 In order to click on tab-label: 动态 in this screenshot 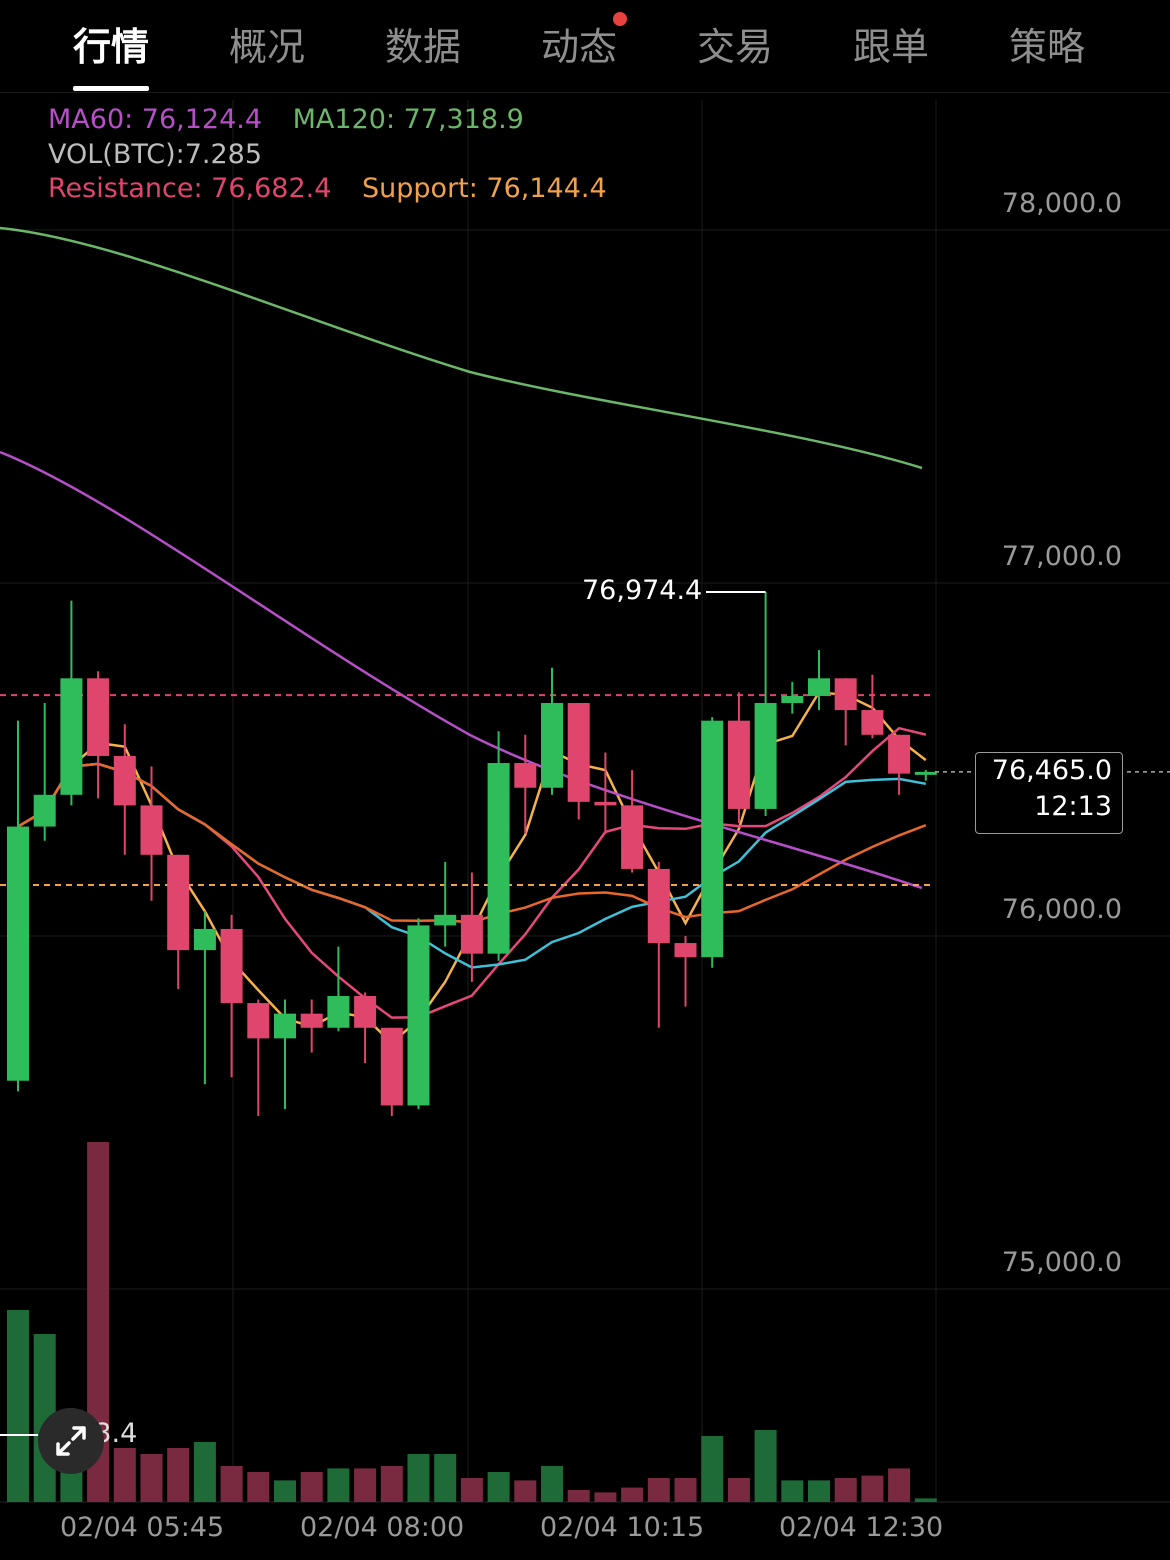, I will do `click(579, 47)`.